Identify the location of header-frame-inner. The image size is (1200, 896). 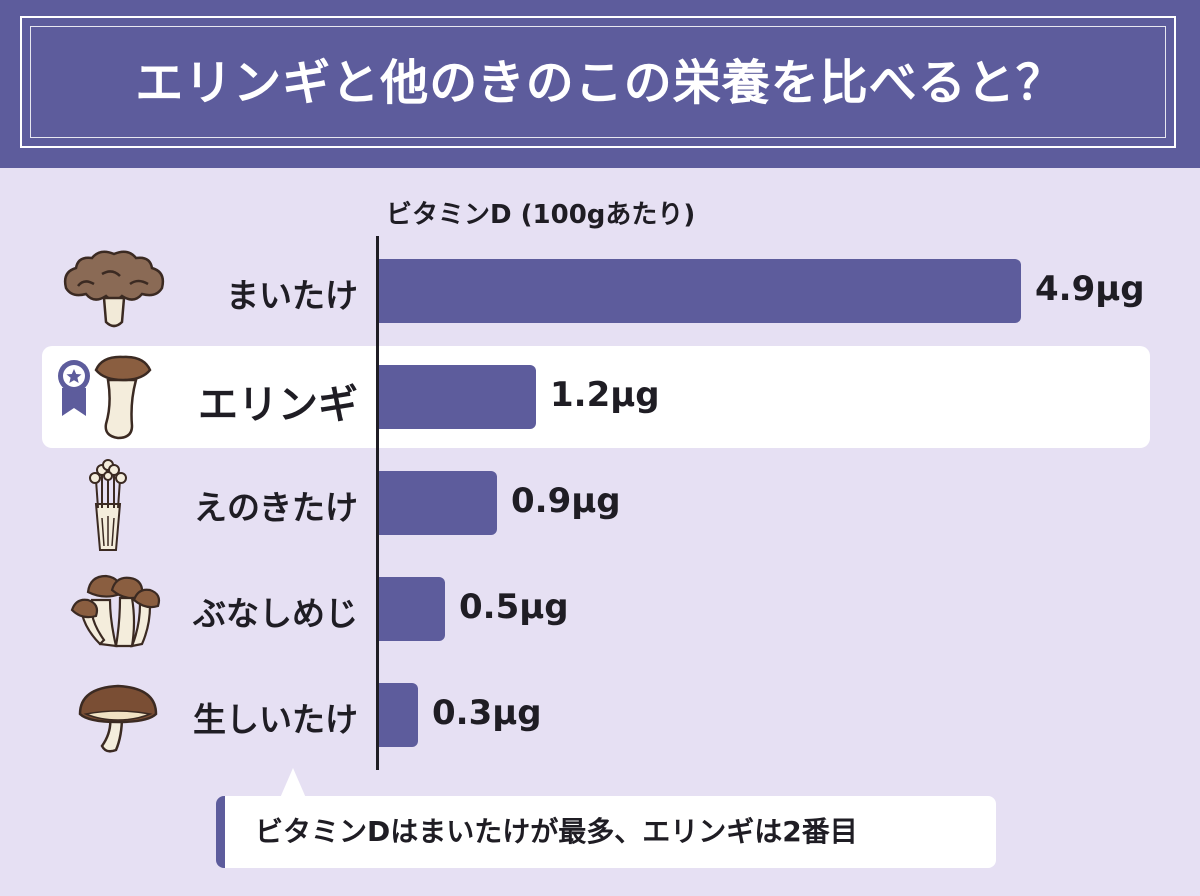
(598, 82).